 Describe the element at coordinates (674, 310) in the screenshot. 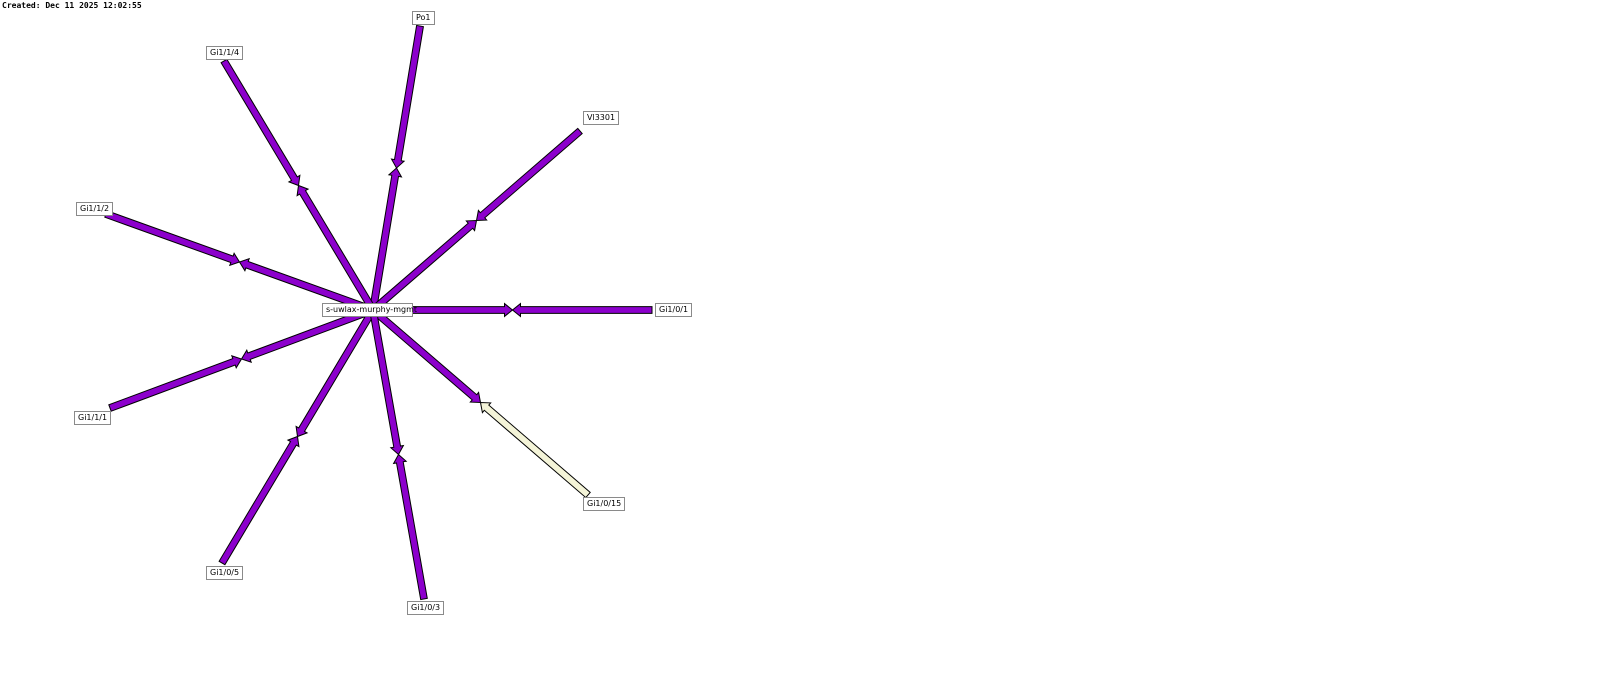

I see `link-label-gi1-0-1: Gi1/0/1` at that location.